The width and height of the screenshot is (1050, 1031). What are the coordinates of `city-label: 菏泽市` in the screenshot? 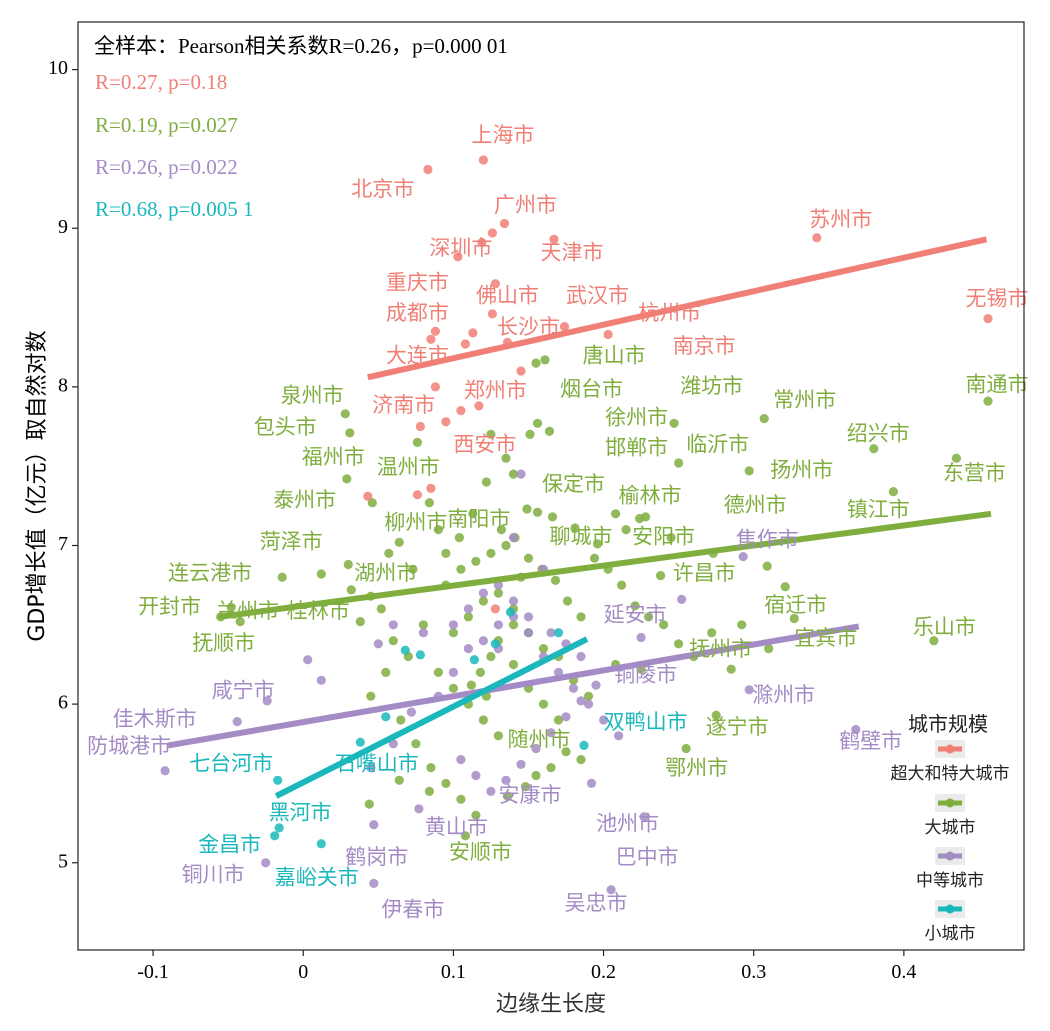 It's located at (291, 541).